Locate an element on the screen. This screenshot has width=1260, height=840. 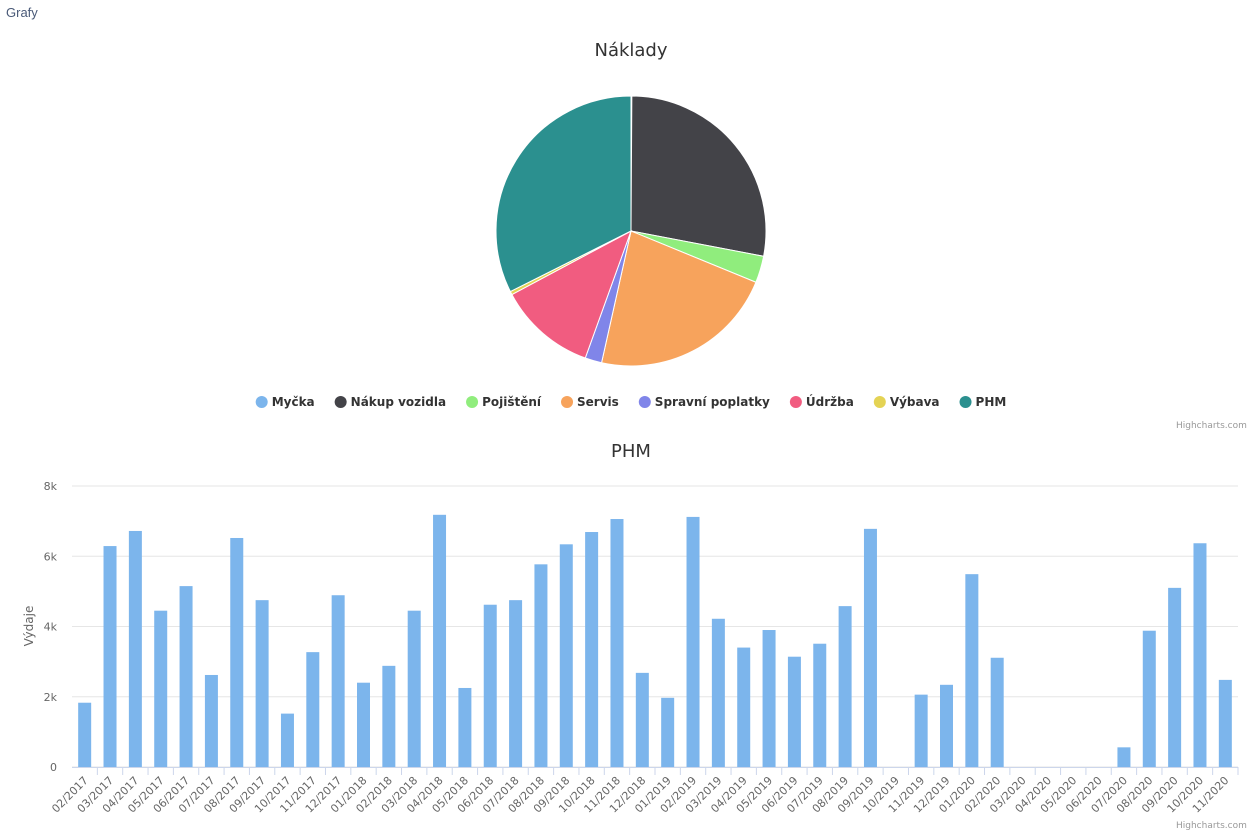
legend-item-nakup-vozidla: Nákup vozidla is located at coordinates (390, 402).